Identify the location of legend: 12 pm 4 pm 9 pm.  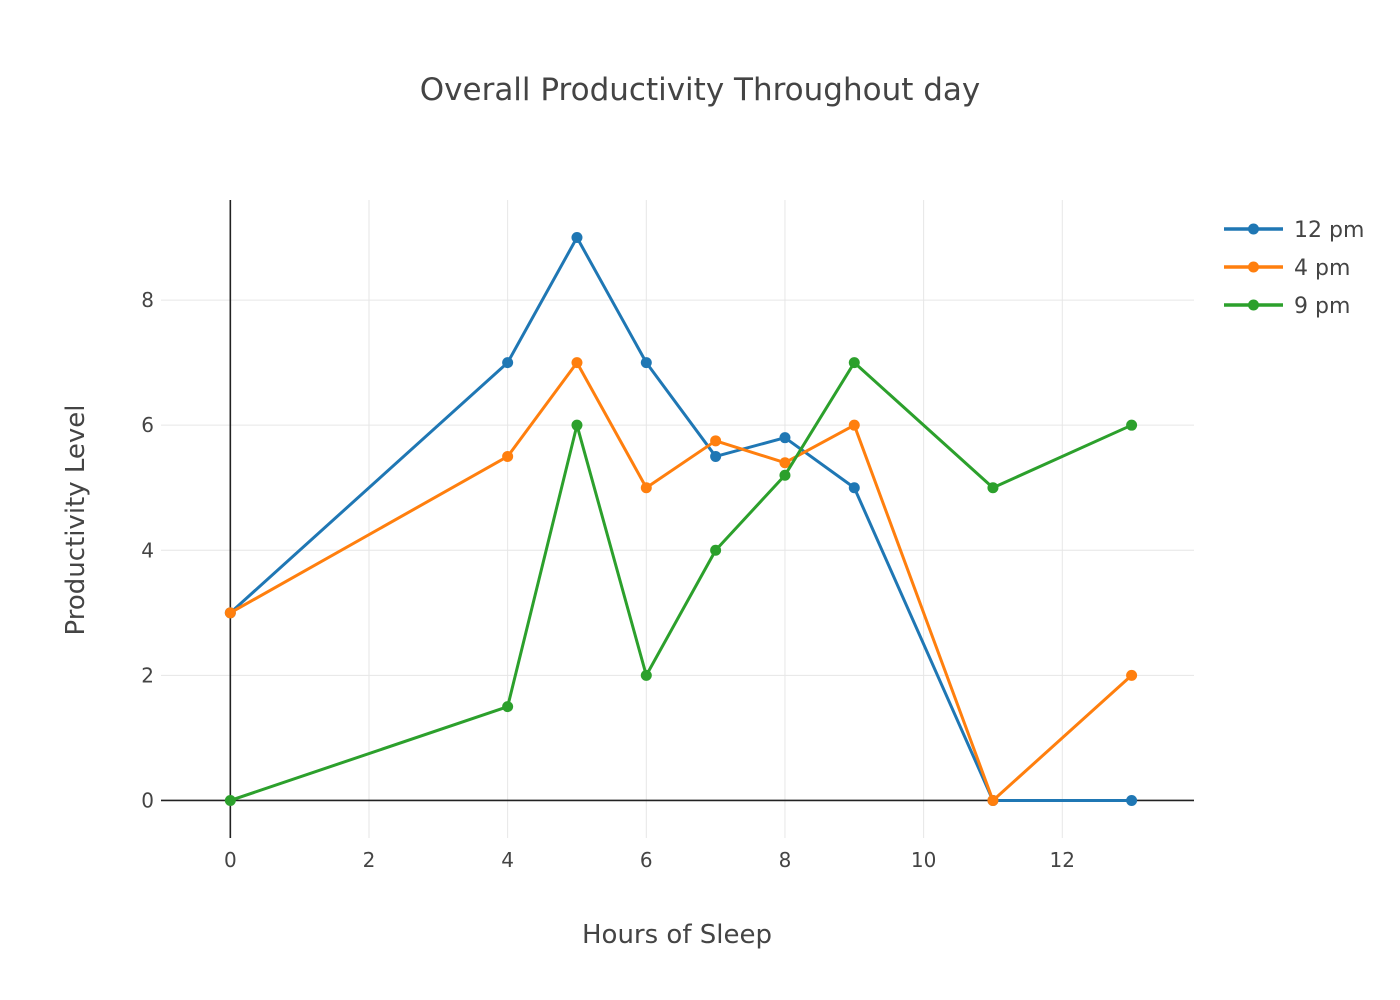
(1294, 268).